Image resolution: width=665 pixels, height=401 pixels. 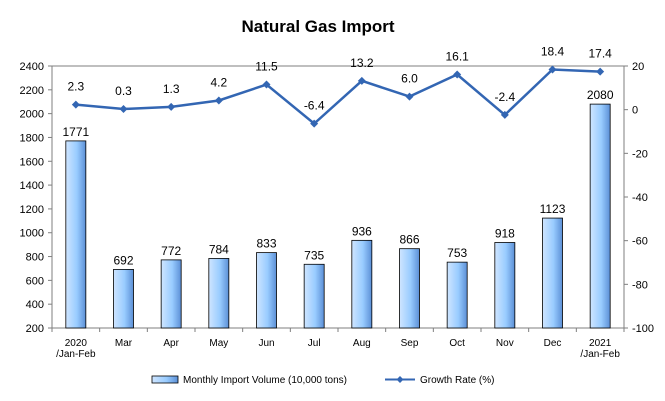 What do you see at coordinates (640, 198) in the screenshot?
I see `right-axis-tick-label: -40` at bounding box center [640, 198].